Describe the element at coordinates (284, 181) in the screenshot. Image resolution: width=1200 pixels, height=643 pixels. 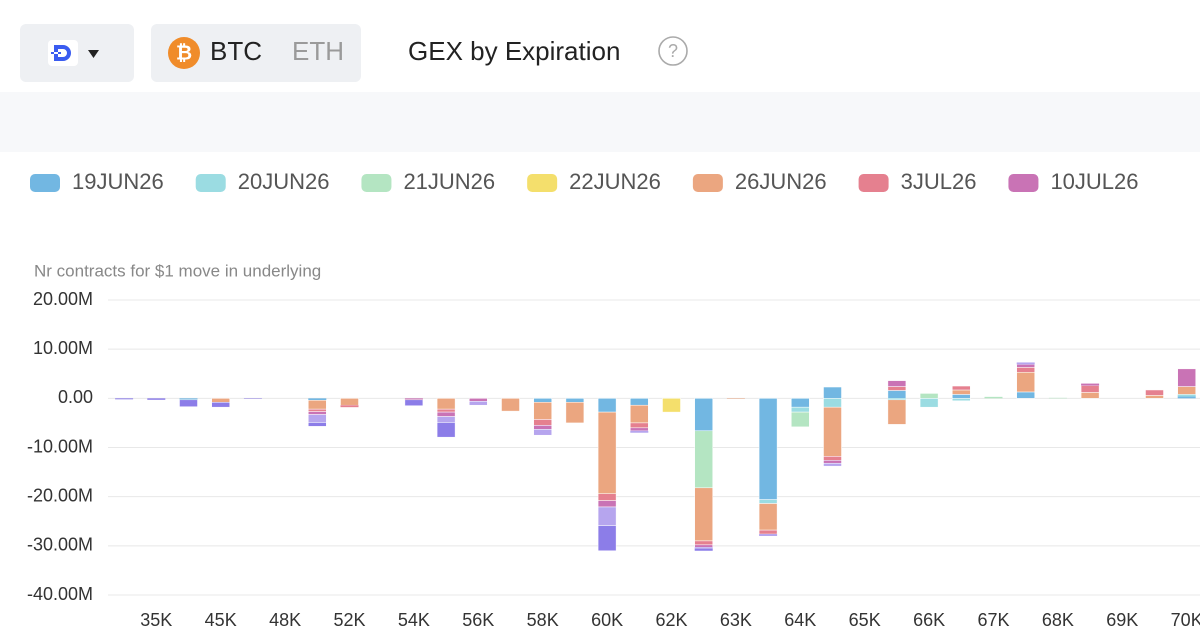
I see `legend-label: 20JUN26` at that location.